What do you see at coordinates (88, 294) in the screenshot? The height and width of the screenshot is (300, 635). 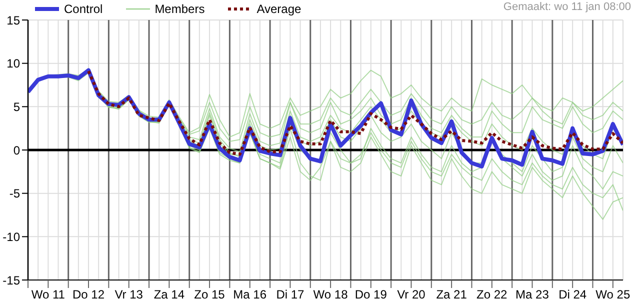 I see `x-tick-label: Do 12` at bounding box center [88, 294].